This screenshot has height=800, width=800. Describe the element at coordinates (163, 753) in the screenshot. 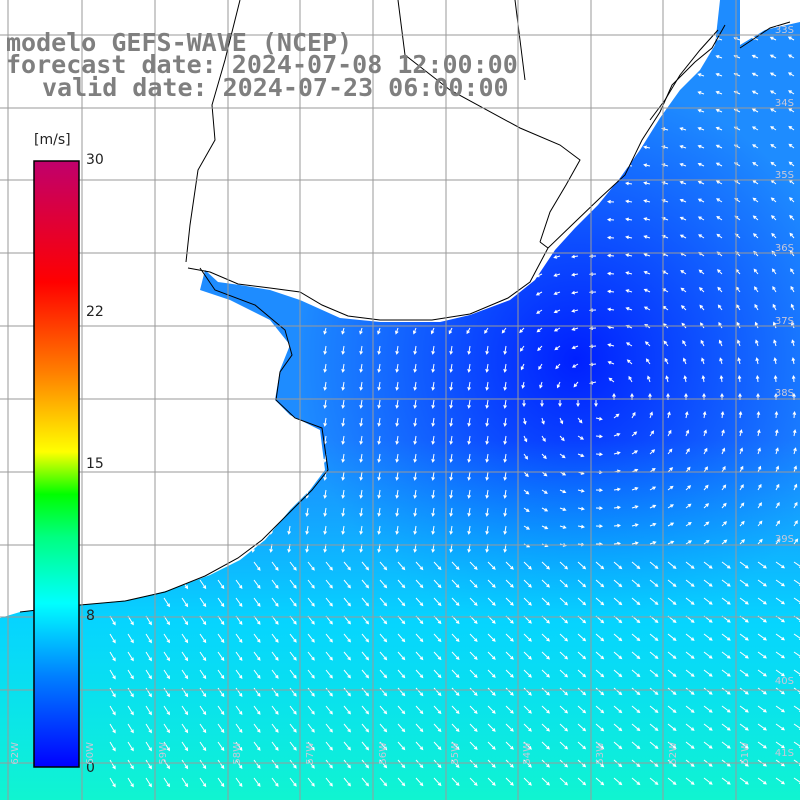

I see `lon-label: 59W` at that location.